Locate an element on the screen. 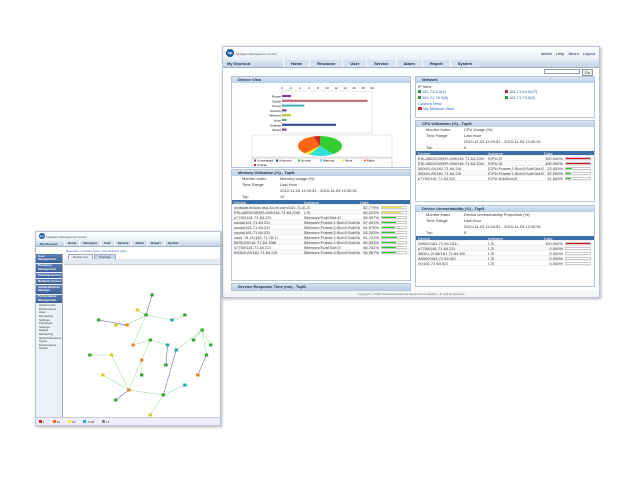 The height and width of the screenshot is (480, 640). bar-server is located at coordinates (293, 105).